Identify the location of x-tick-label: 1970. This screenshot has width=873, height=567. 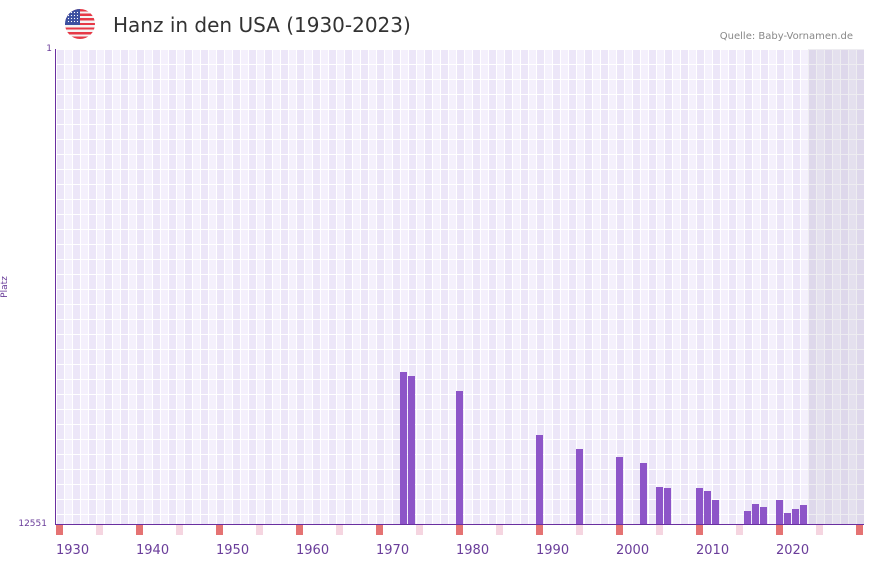
(393, 550).